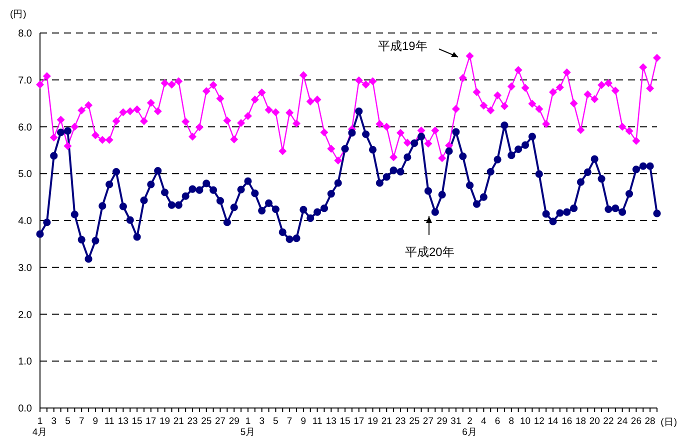  Describe the element at coordinates (622, 421) in the screenshot. I see `x-tick-label: 24` at that location.